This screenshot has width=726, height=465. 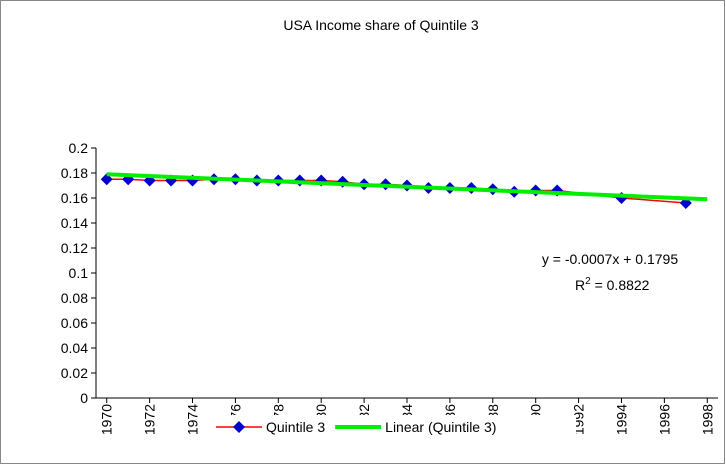 What do you see at coordinates (407, 187) in the screenshot?
I see `trend-line` at bounding box center [407, 187].